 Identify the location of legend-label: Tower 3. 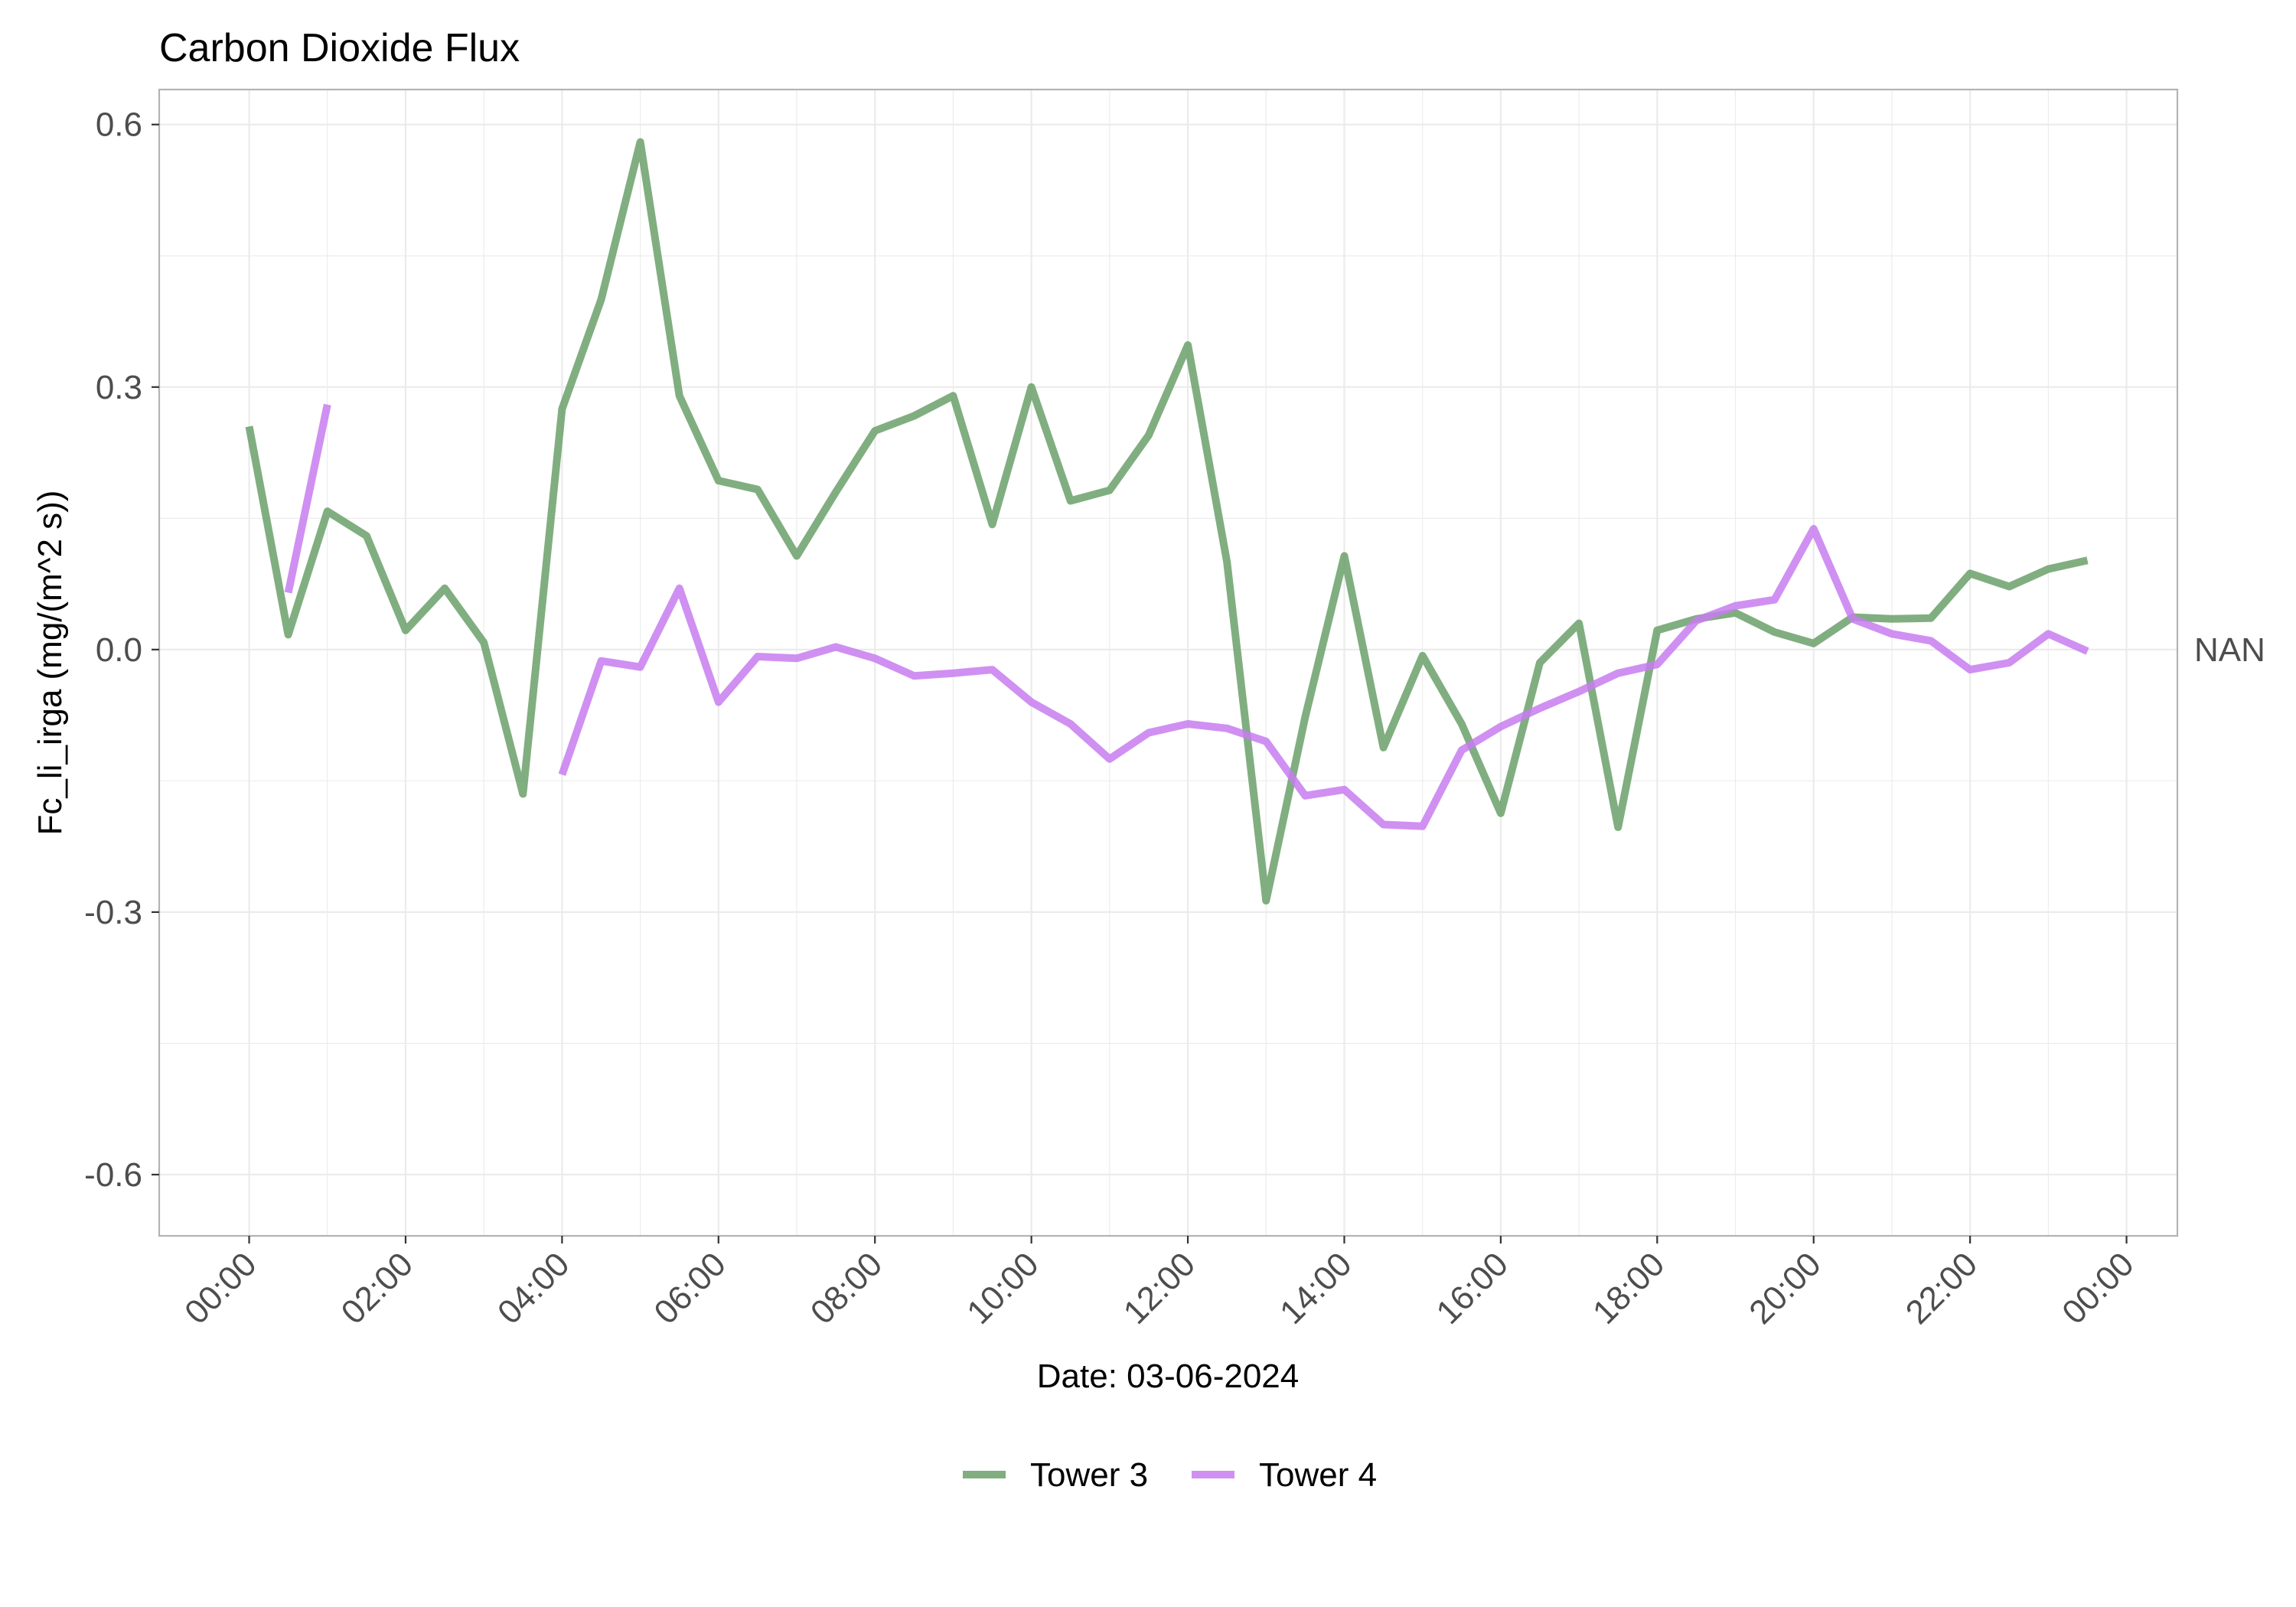
(1089, 1475).